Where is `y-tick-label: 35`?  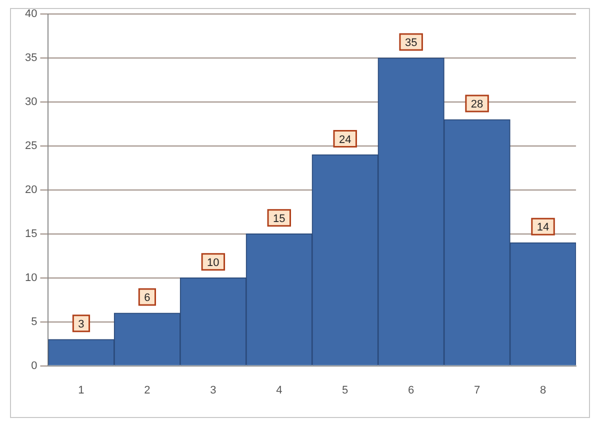
y-tick-label: 35 is located at coordinates (31, 58).